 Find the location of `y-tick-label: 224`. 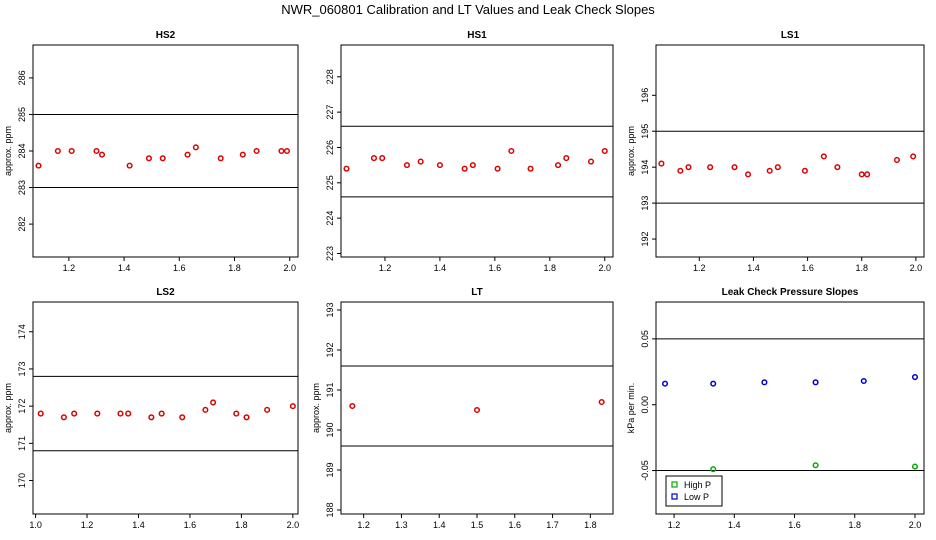

y-tick-label: 224 is located at coordinates (330, 218).